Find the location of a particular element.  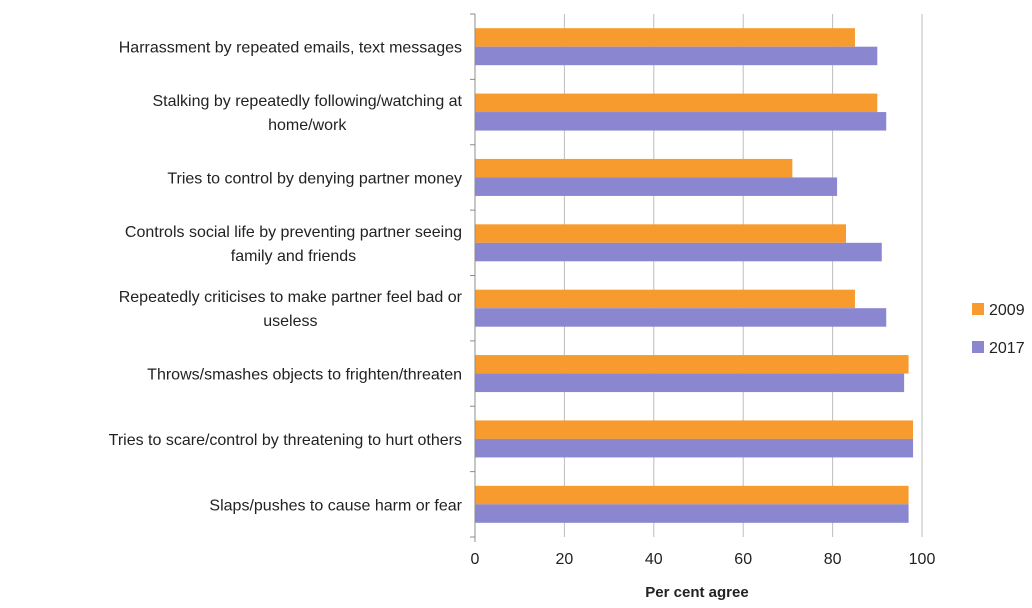

legend-label: 2017 is located at coordinates (1007, 348).